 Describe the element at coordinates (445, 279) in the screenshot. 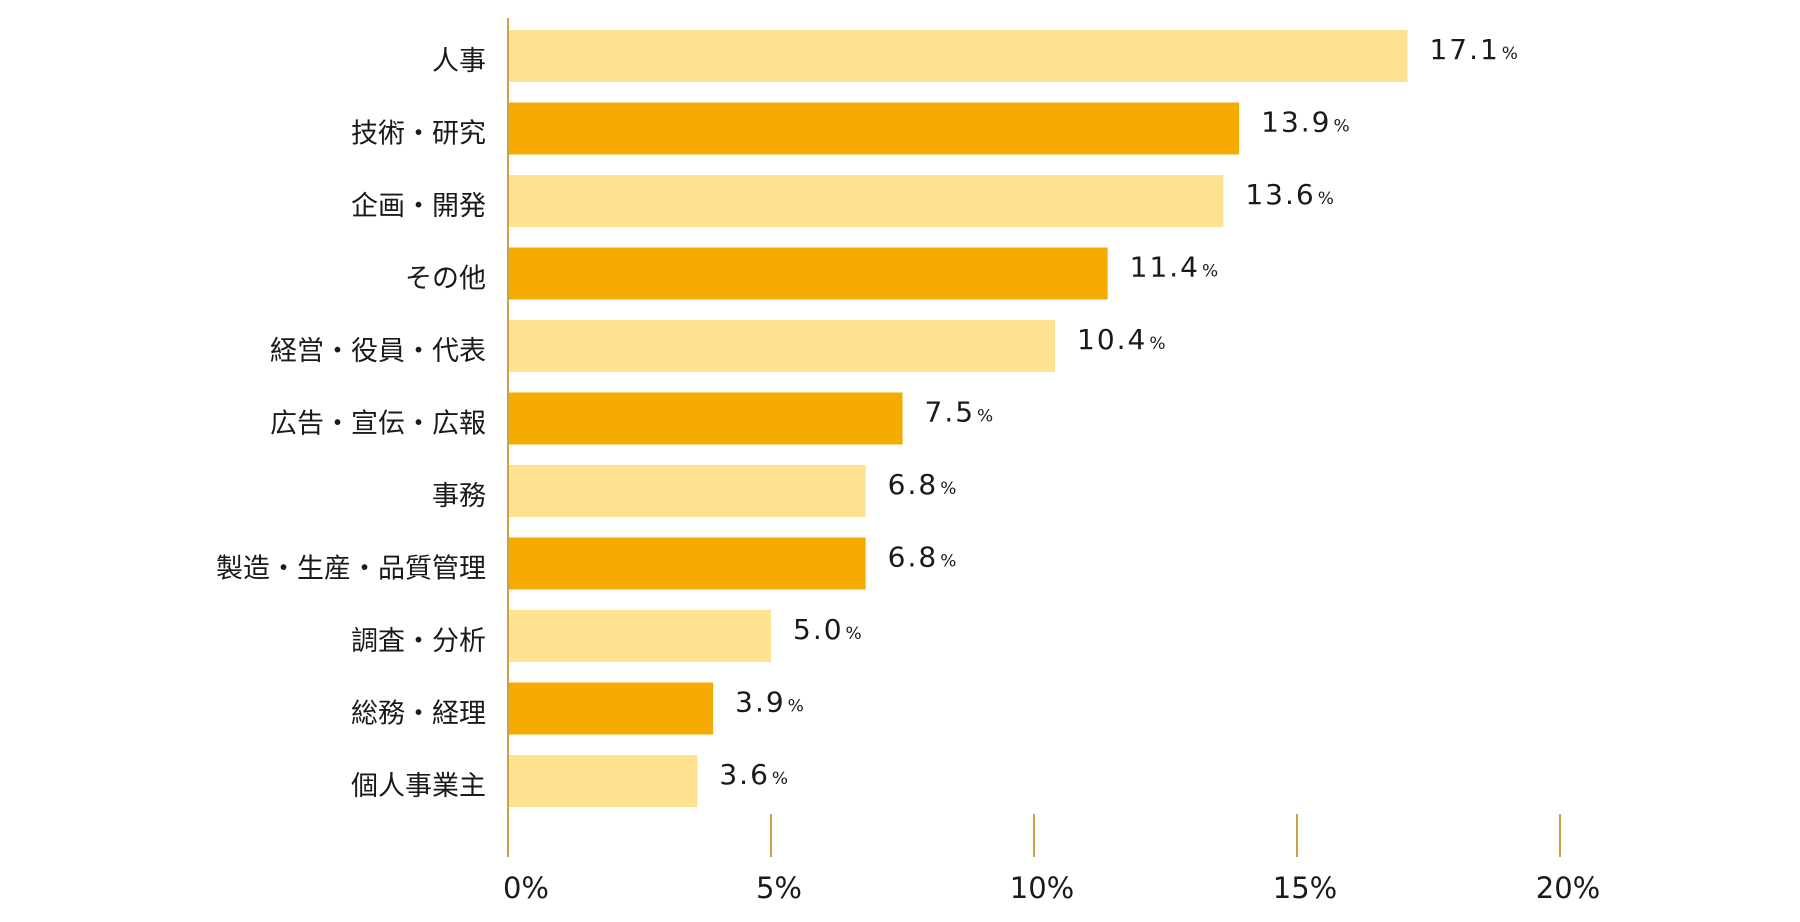

I see `category-label: その他` at that location.